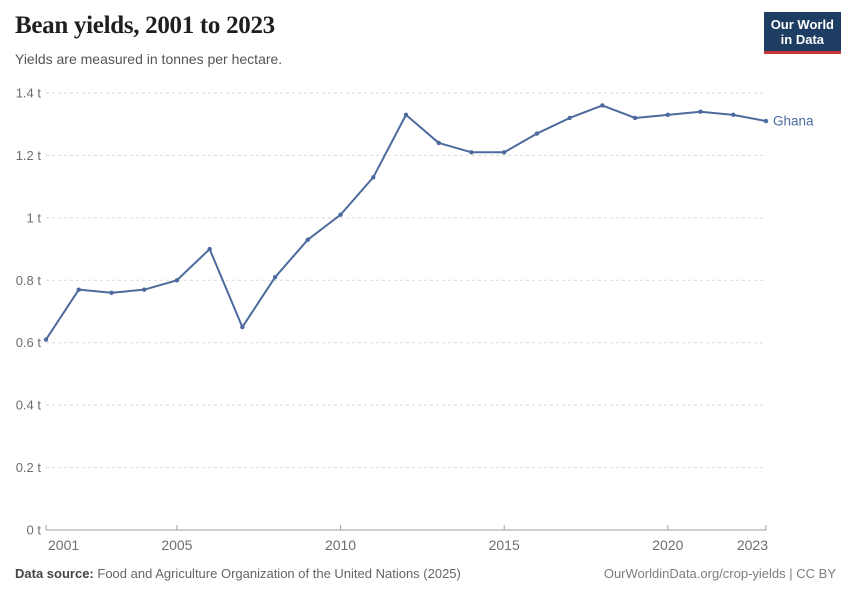 This screenshot has height=600, width=850. I want to click on y-axis-tick-label: 0 t, so click(34, 530).